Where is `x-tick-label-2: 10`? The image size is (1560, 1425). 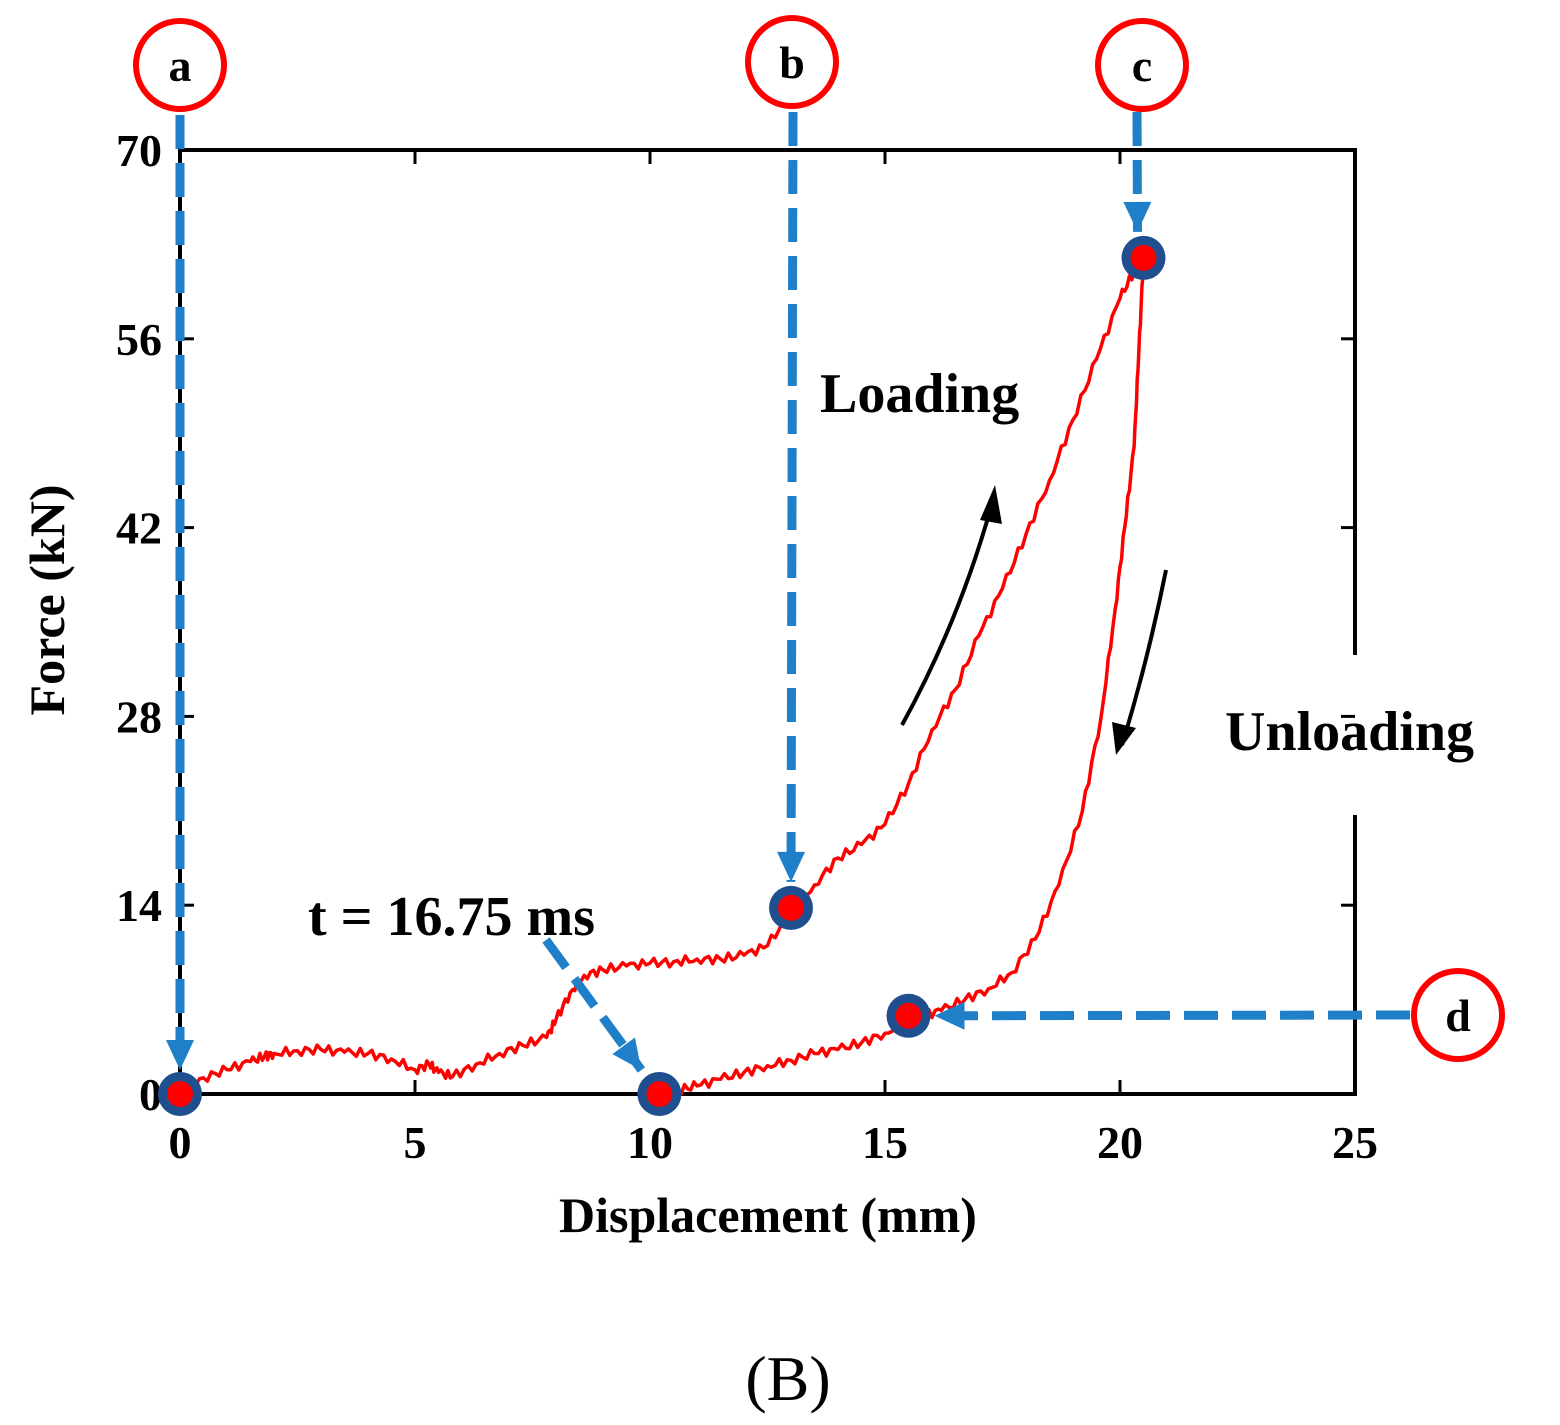
x-tick-label-2: 10 is located at coordinates (650, 1142).